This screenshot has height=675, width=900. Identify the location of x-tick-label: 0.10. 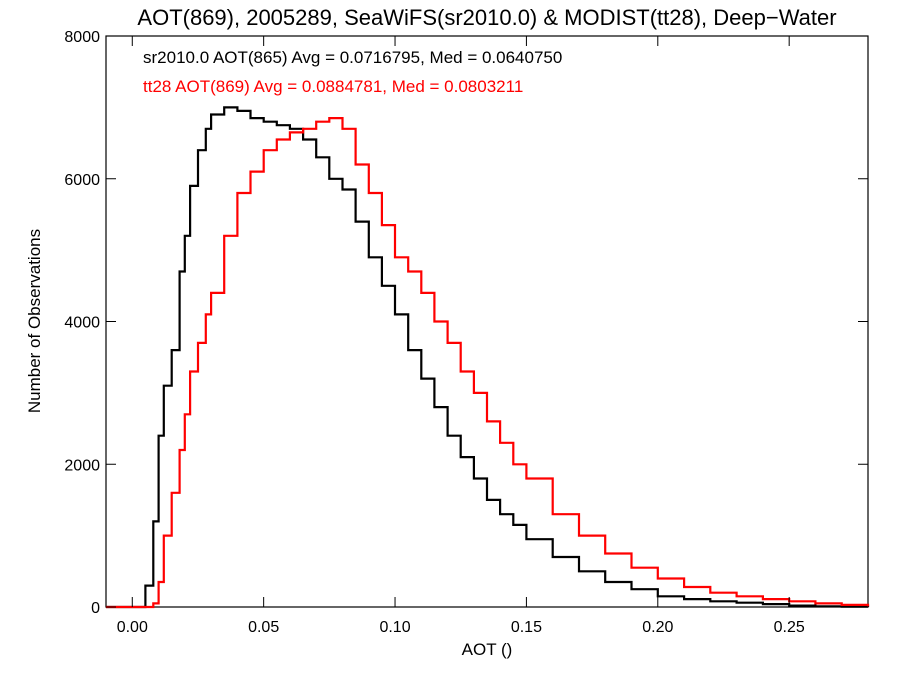
(394, 627).